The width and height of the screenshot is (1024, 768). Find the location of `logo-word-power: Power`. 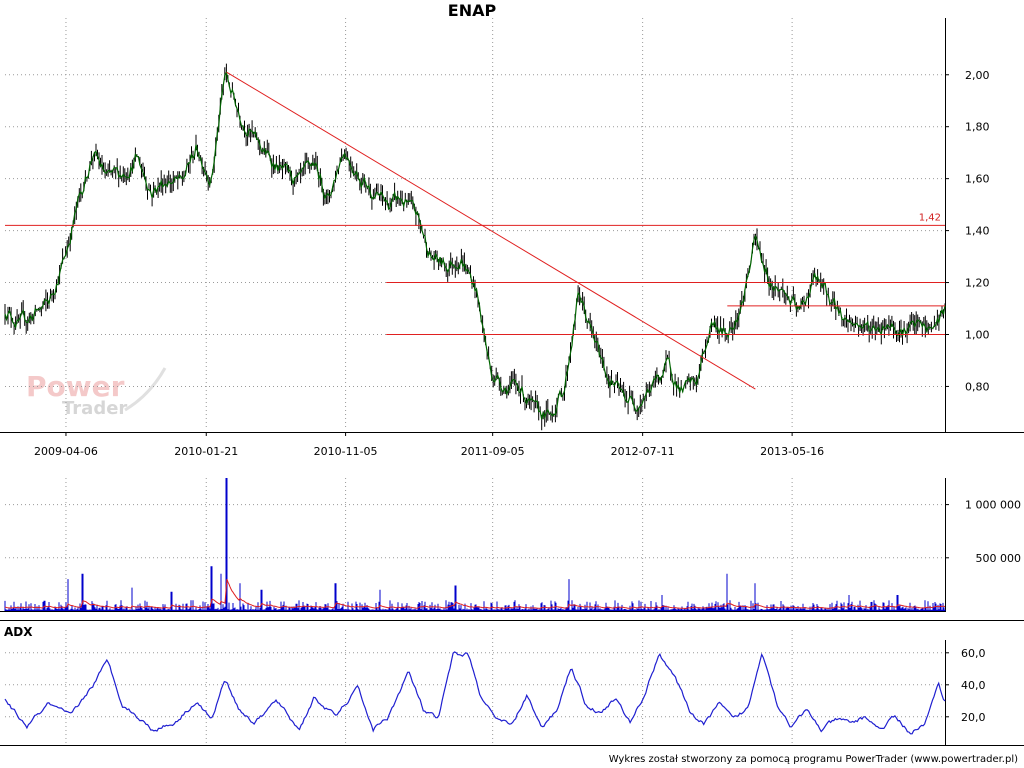

logo-word-power: Power is located at coordinates (75, 386).